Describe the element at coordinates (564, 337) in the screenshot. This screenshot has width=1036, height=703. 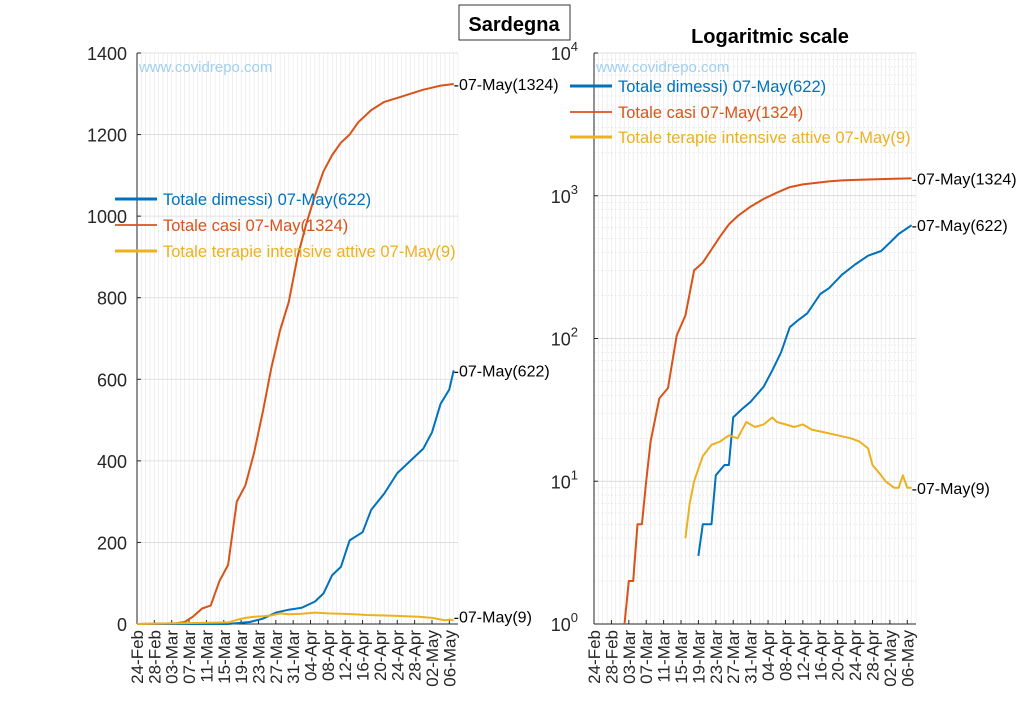
I see `y-tick-label: 10²` at that location.